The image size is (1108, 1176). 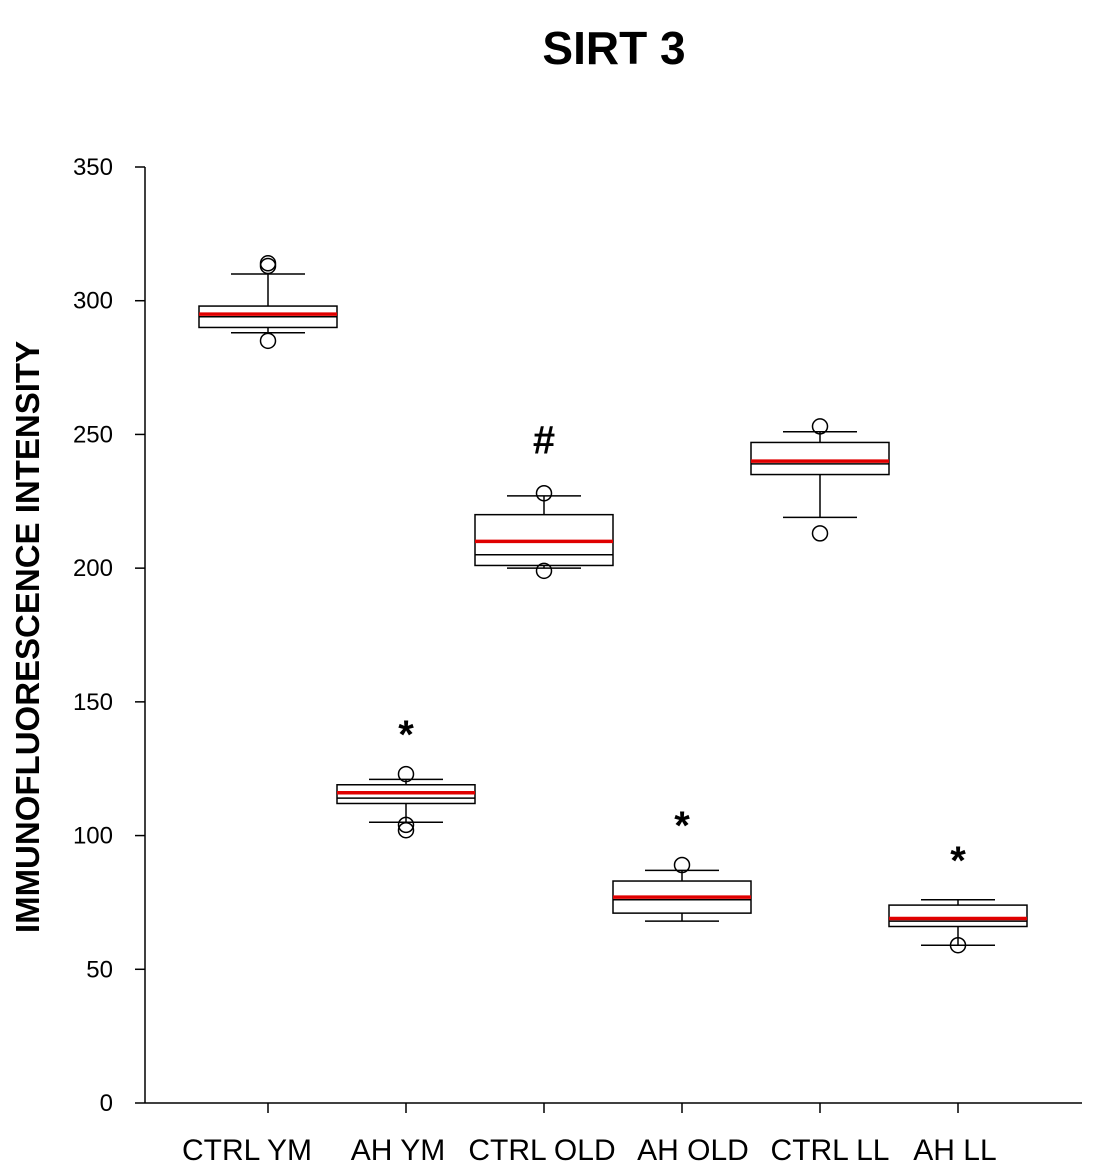 What do you see at coordinates (93, 568) in the screenshot?
I see `y-tick-label: 200` at bounding box center [93, 568].